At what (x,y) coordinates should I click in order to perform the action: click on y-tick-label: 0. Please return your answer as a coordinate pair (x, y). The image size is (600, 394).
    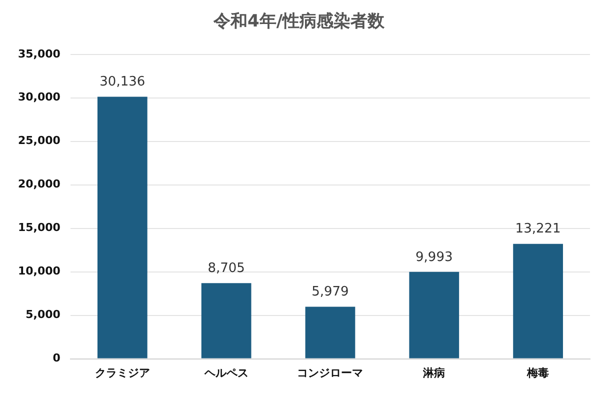
    Looking at the image, I should click on (56, 358).